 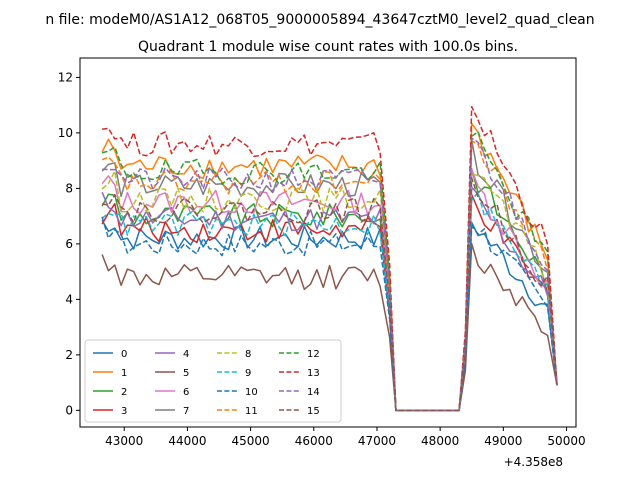 I want to click on y-axis: 0 2 4 6 8 10 12, so click(x=69, y=243).